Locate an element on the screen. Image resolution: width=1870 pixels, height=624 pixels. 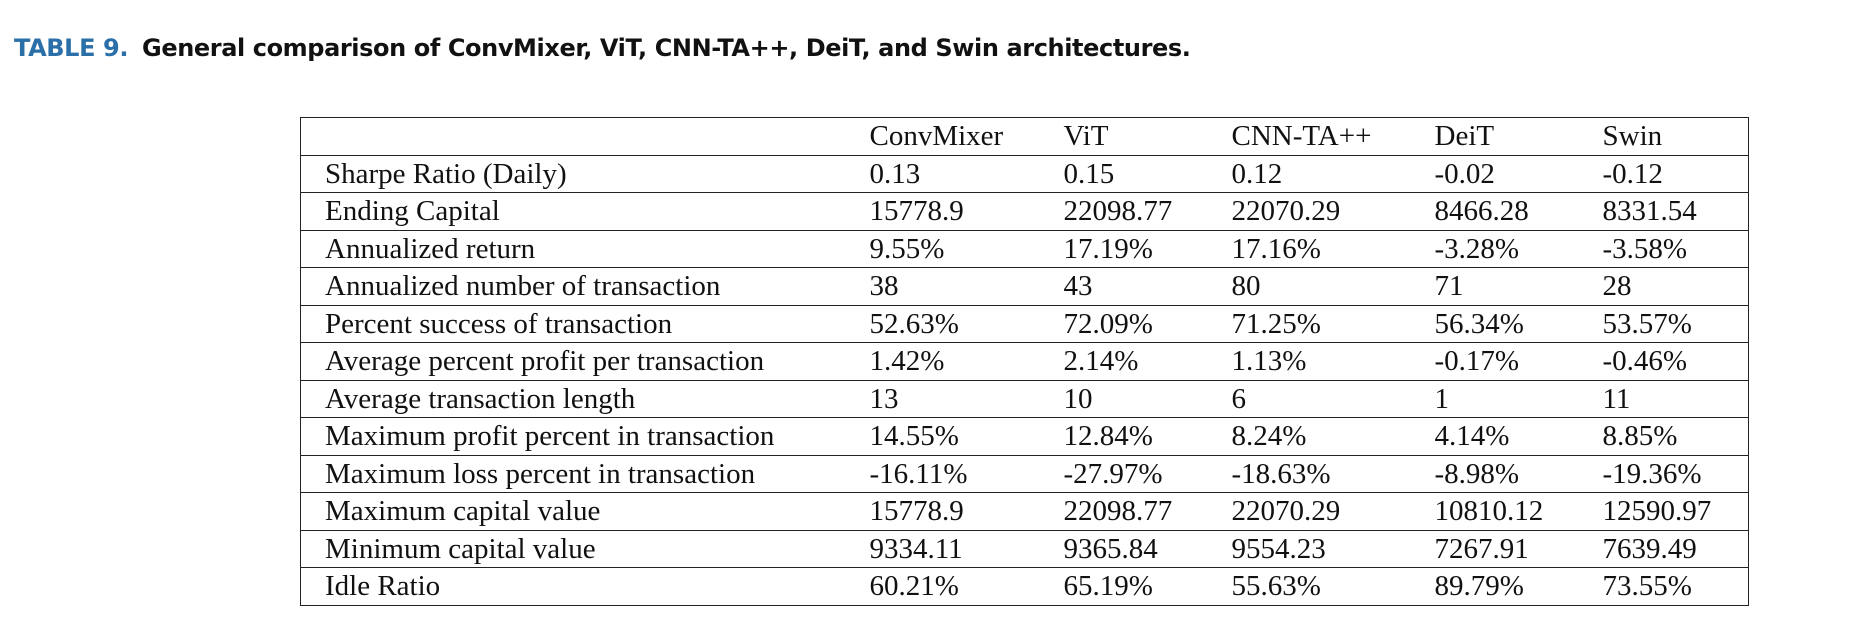
table-row: Average transaction length 13 10 6 1 11 is located at coordinates (1024, 398).